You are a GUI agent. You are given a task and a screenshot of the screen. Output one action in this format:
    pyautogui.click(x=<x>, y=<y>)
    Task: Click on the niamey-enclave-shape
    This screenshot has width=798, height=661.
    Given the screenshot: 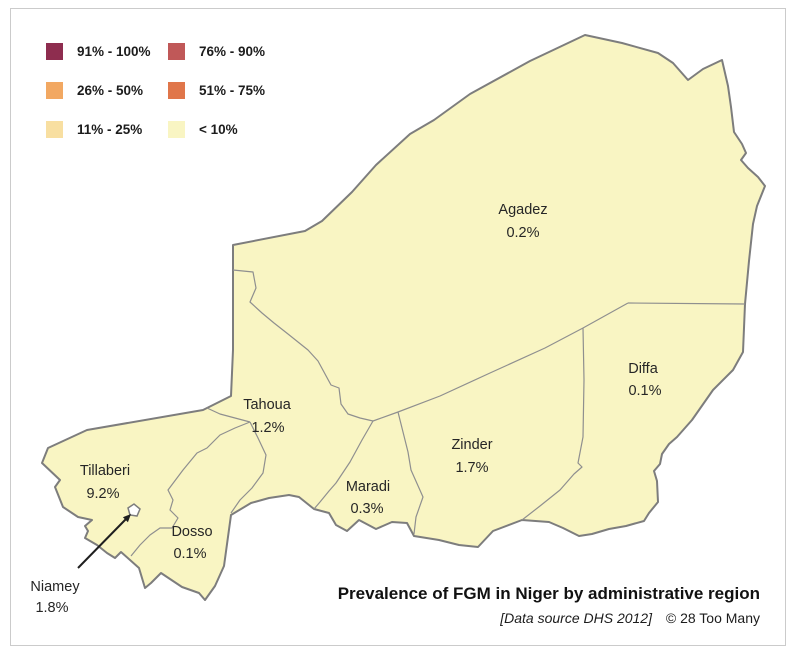 What is the action you would take?
    pyautogui.click(x=134, y=510)
    